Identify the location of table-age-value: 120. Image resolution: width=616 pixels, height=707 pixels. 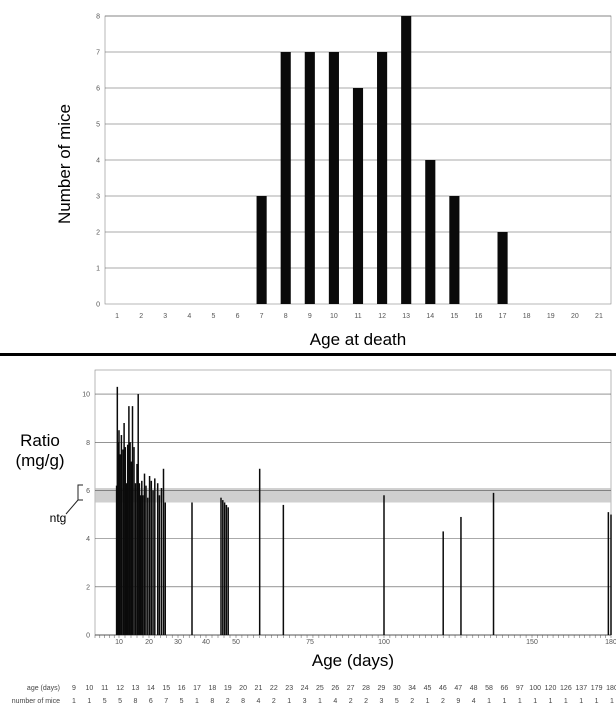
(551, 688).